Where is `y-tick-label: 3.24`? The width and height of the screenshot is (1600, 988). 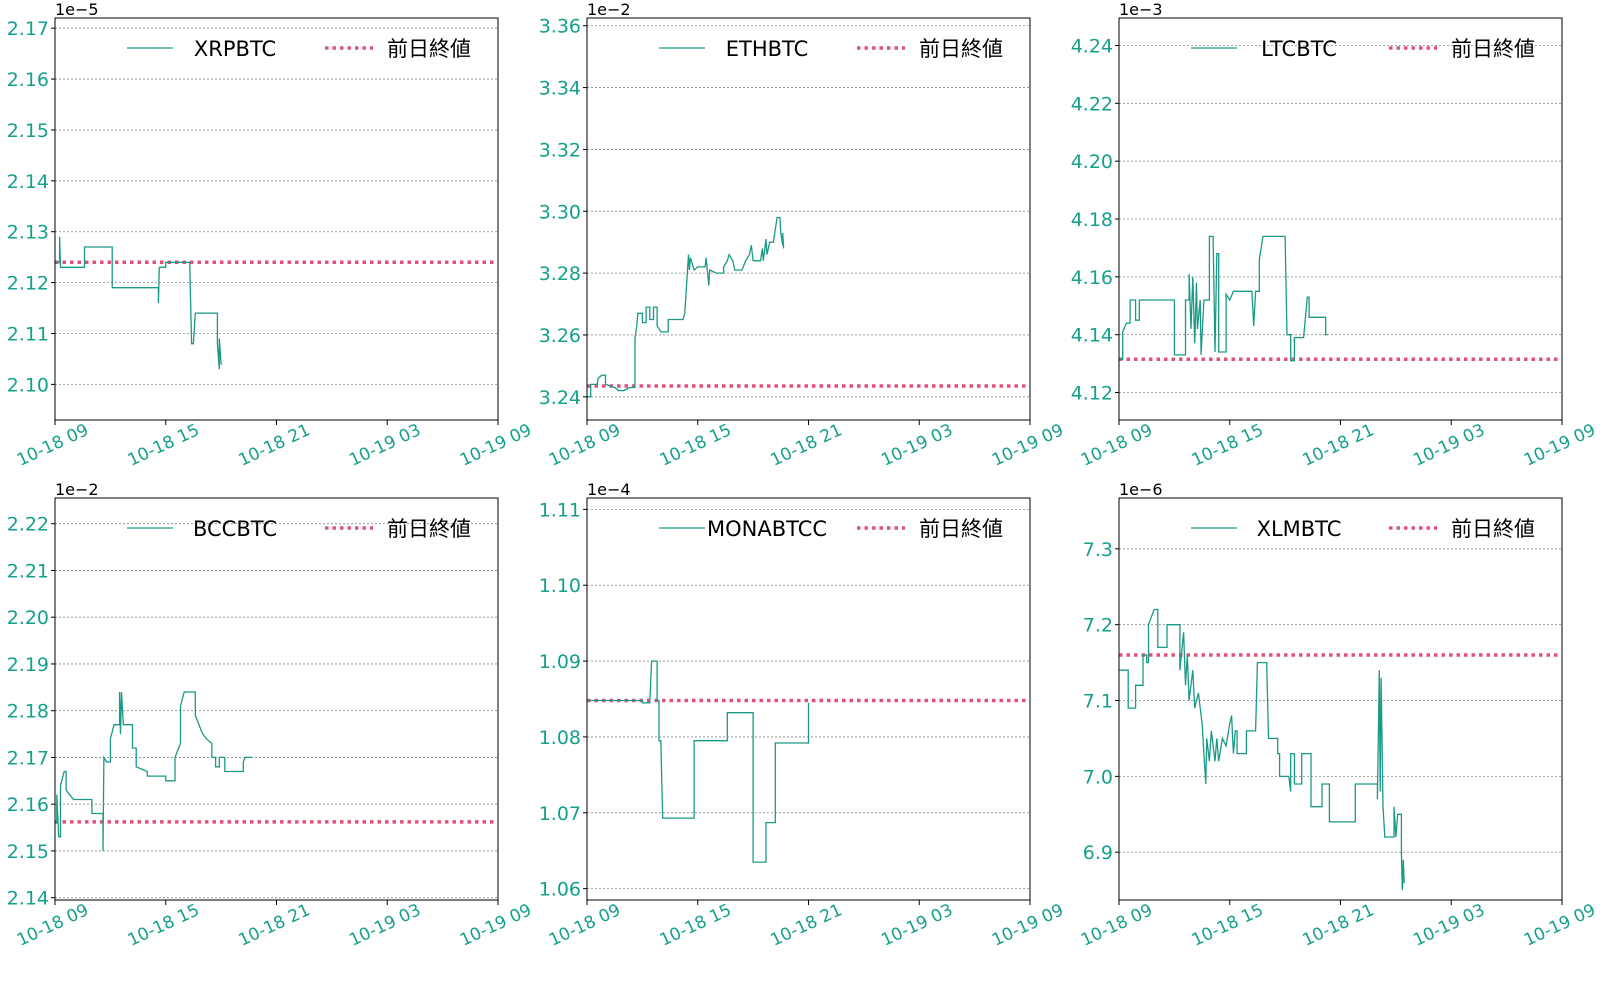
y-tick-label: 3.24 is located at coordinates (560, 398).